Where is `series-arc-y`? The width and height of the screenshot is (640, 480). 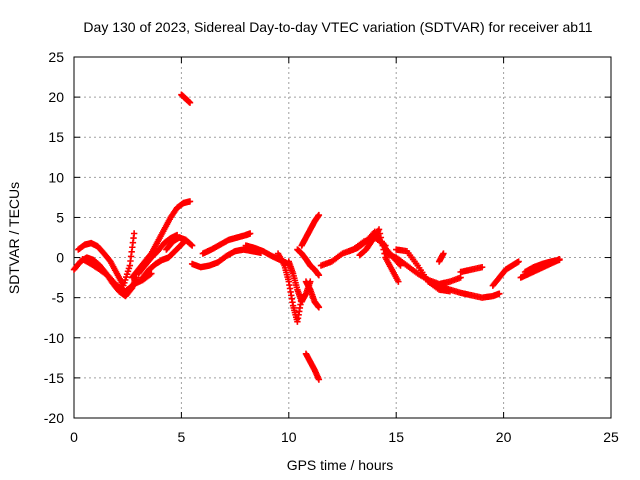 series-arc-y is located at coordinates (471, 269).